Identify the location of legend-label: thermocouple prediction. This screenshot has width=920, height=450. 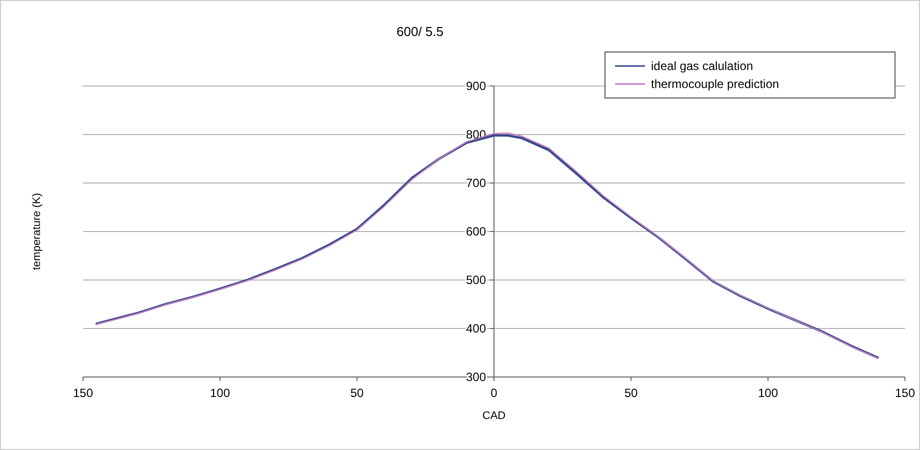
(715, 84).